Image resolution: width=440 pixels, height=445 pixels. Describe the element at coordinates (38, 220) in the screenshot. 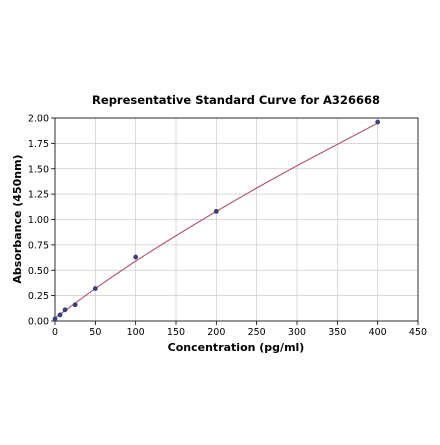

I see `y-tick-label: 1.00` at that location.